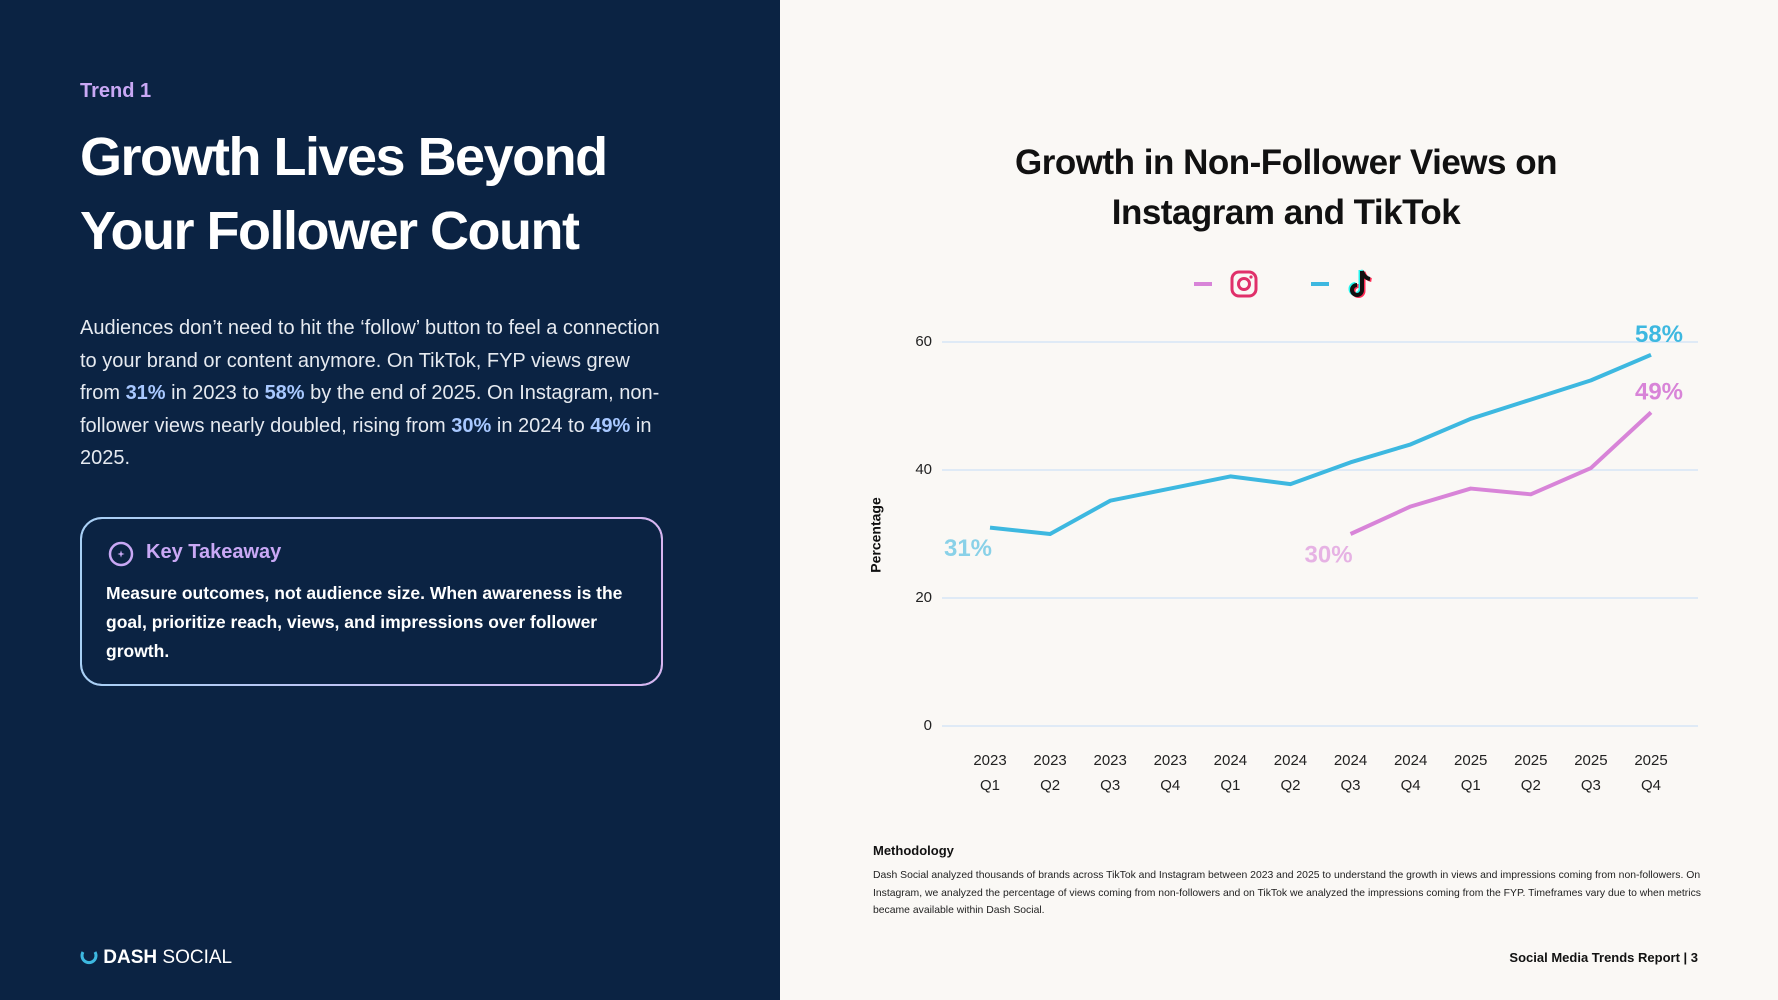  Describe the element at coordinates (284, 393) in the screenshot. I see `highlight: 58%` at that location.